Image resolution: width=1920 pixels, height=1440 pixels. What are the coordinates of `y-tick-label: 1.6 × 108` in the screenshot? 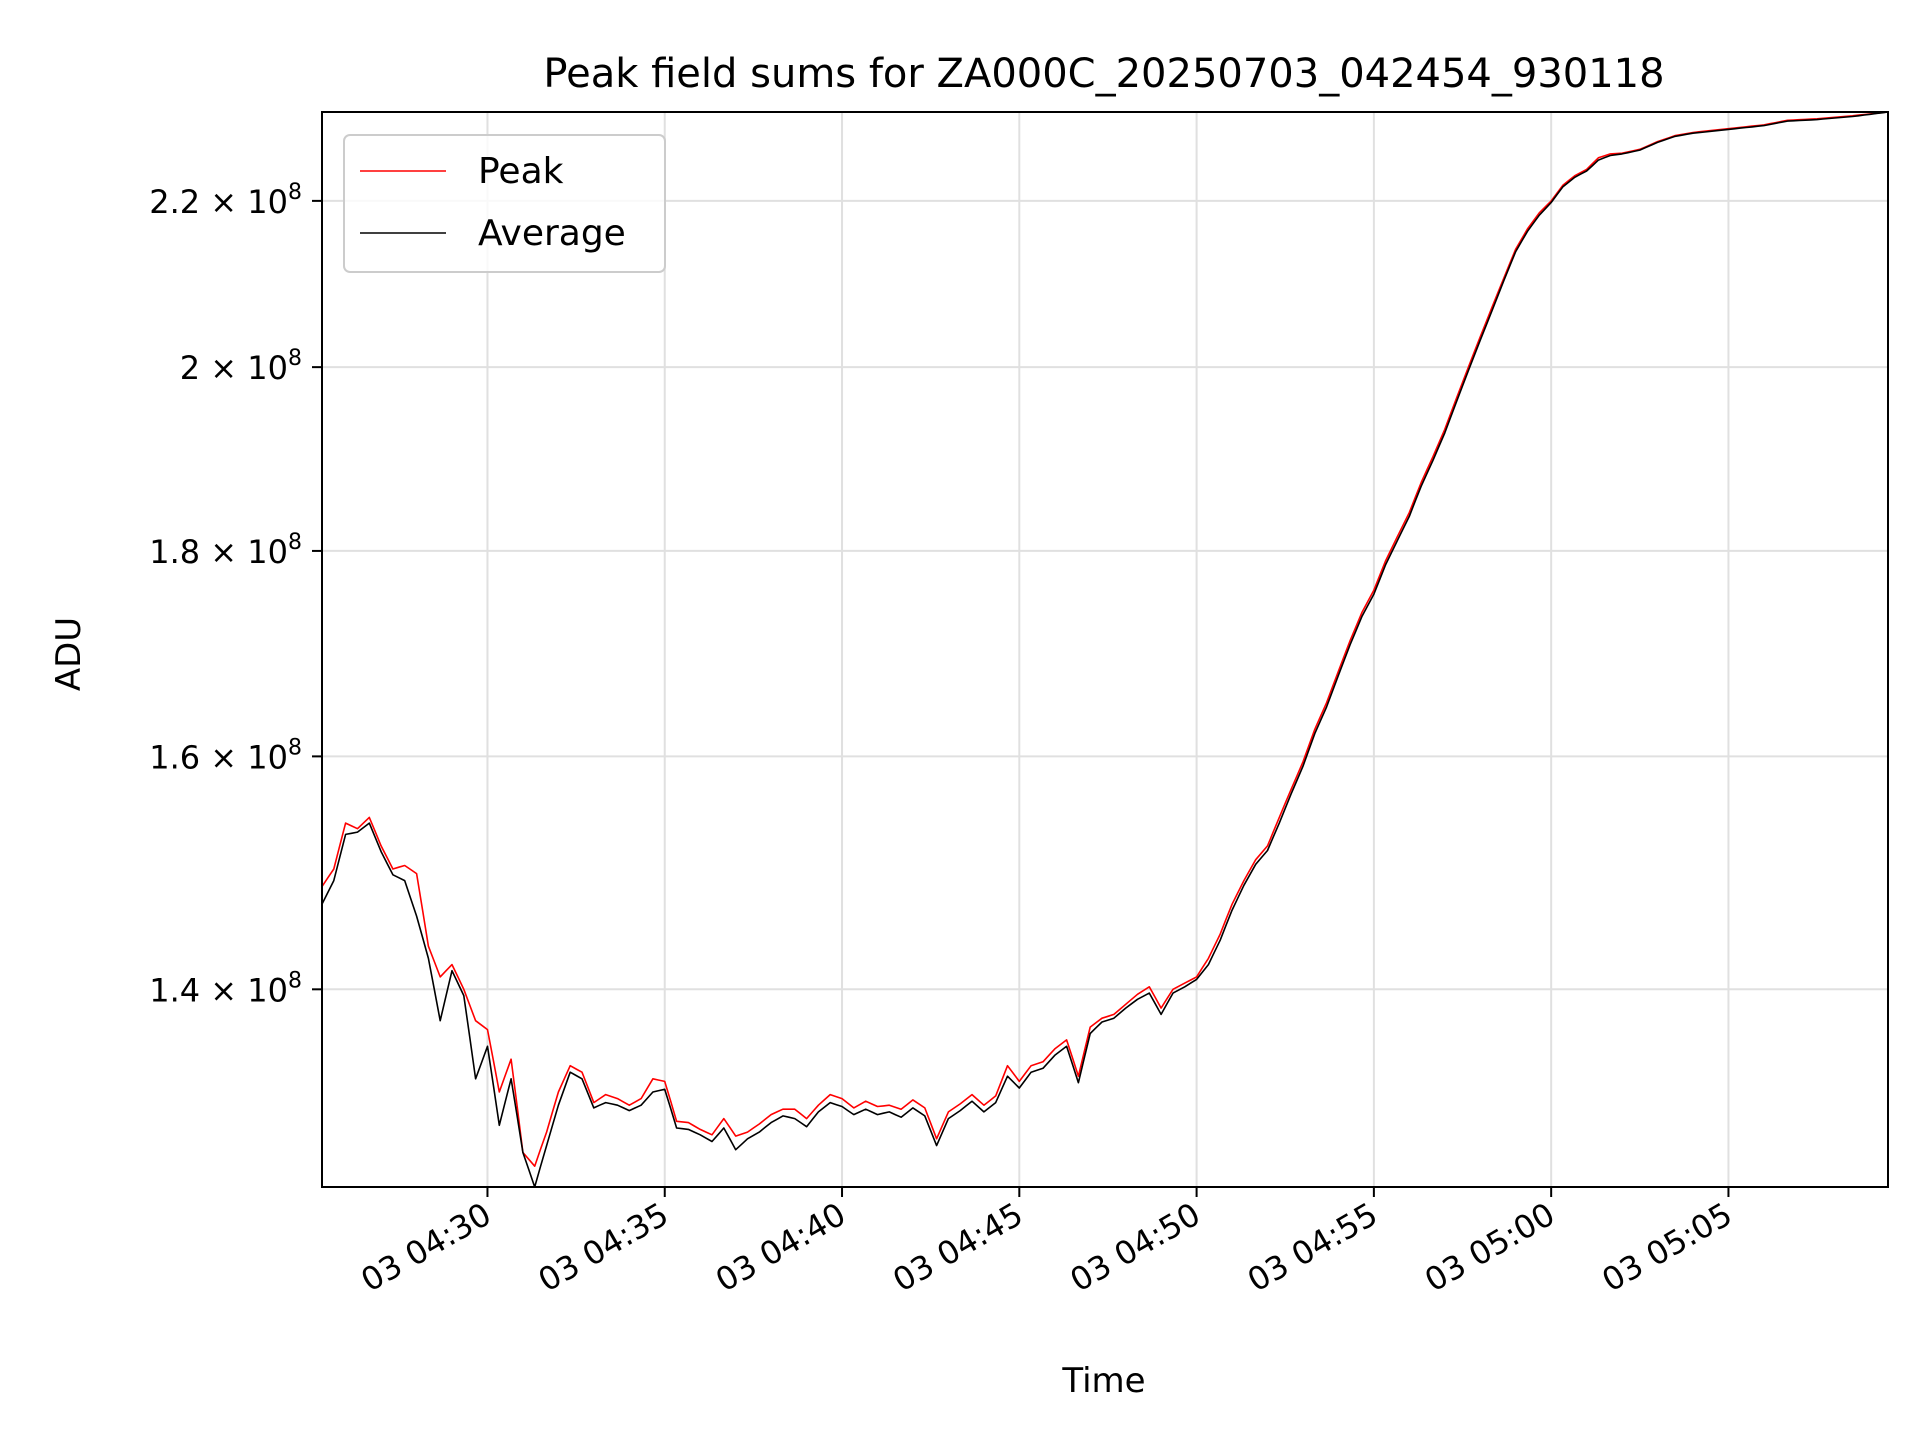 It's located at (225, 755).